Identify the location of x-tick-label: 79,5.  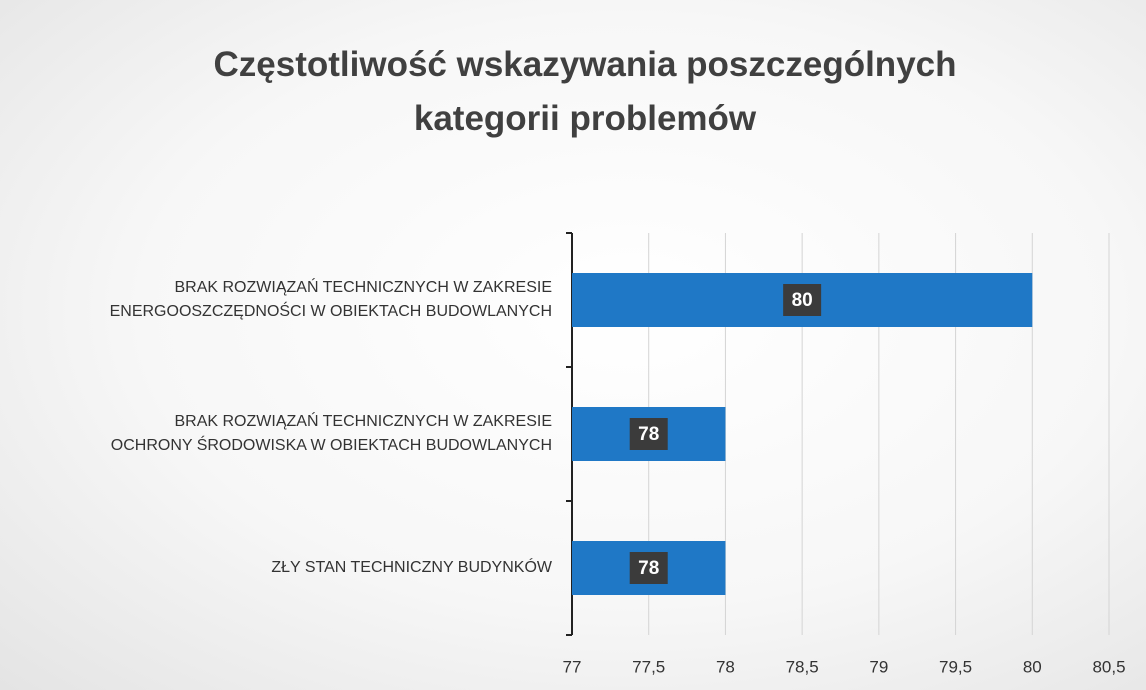
(955, 666).